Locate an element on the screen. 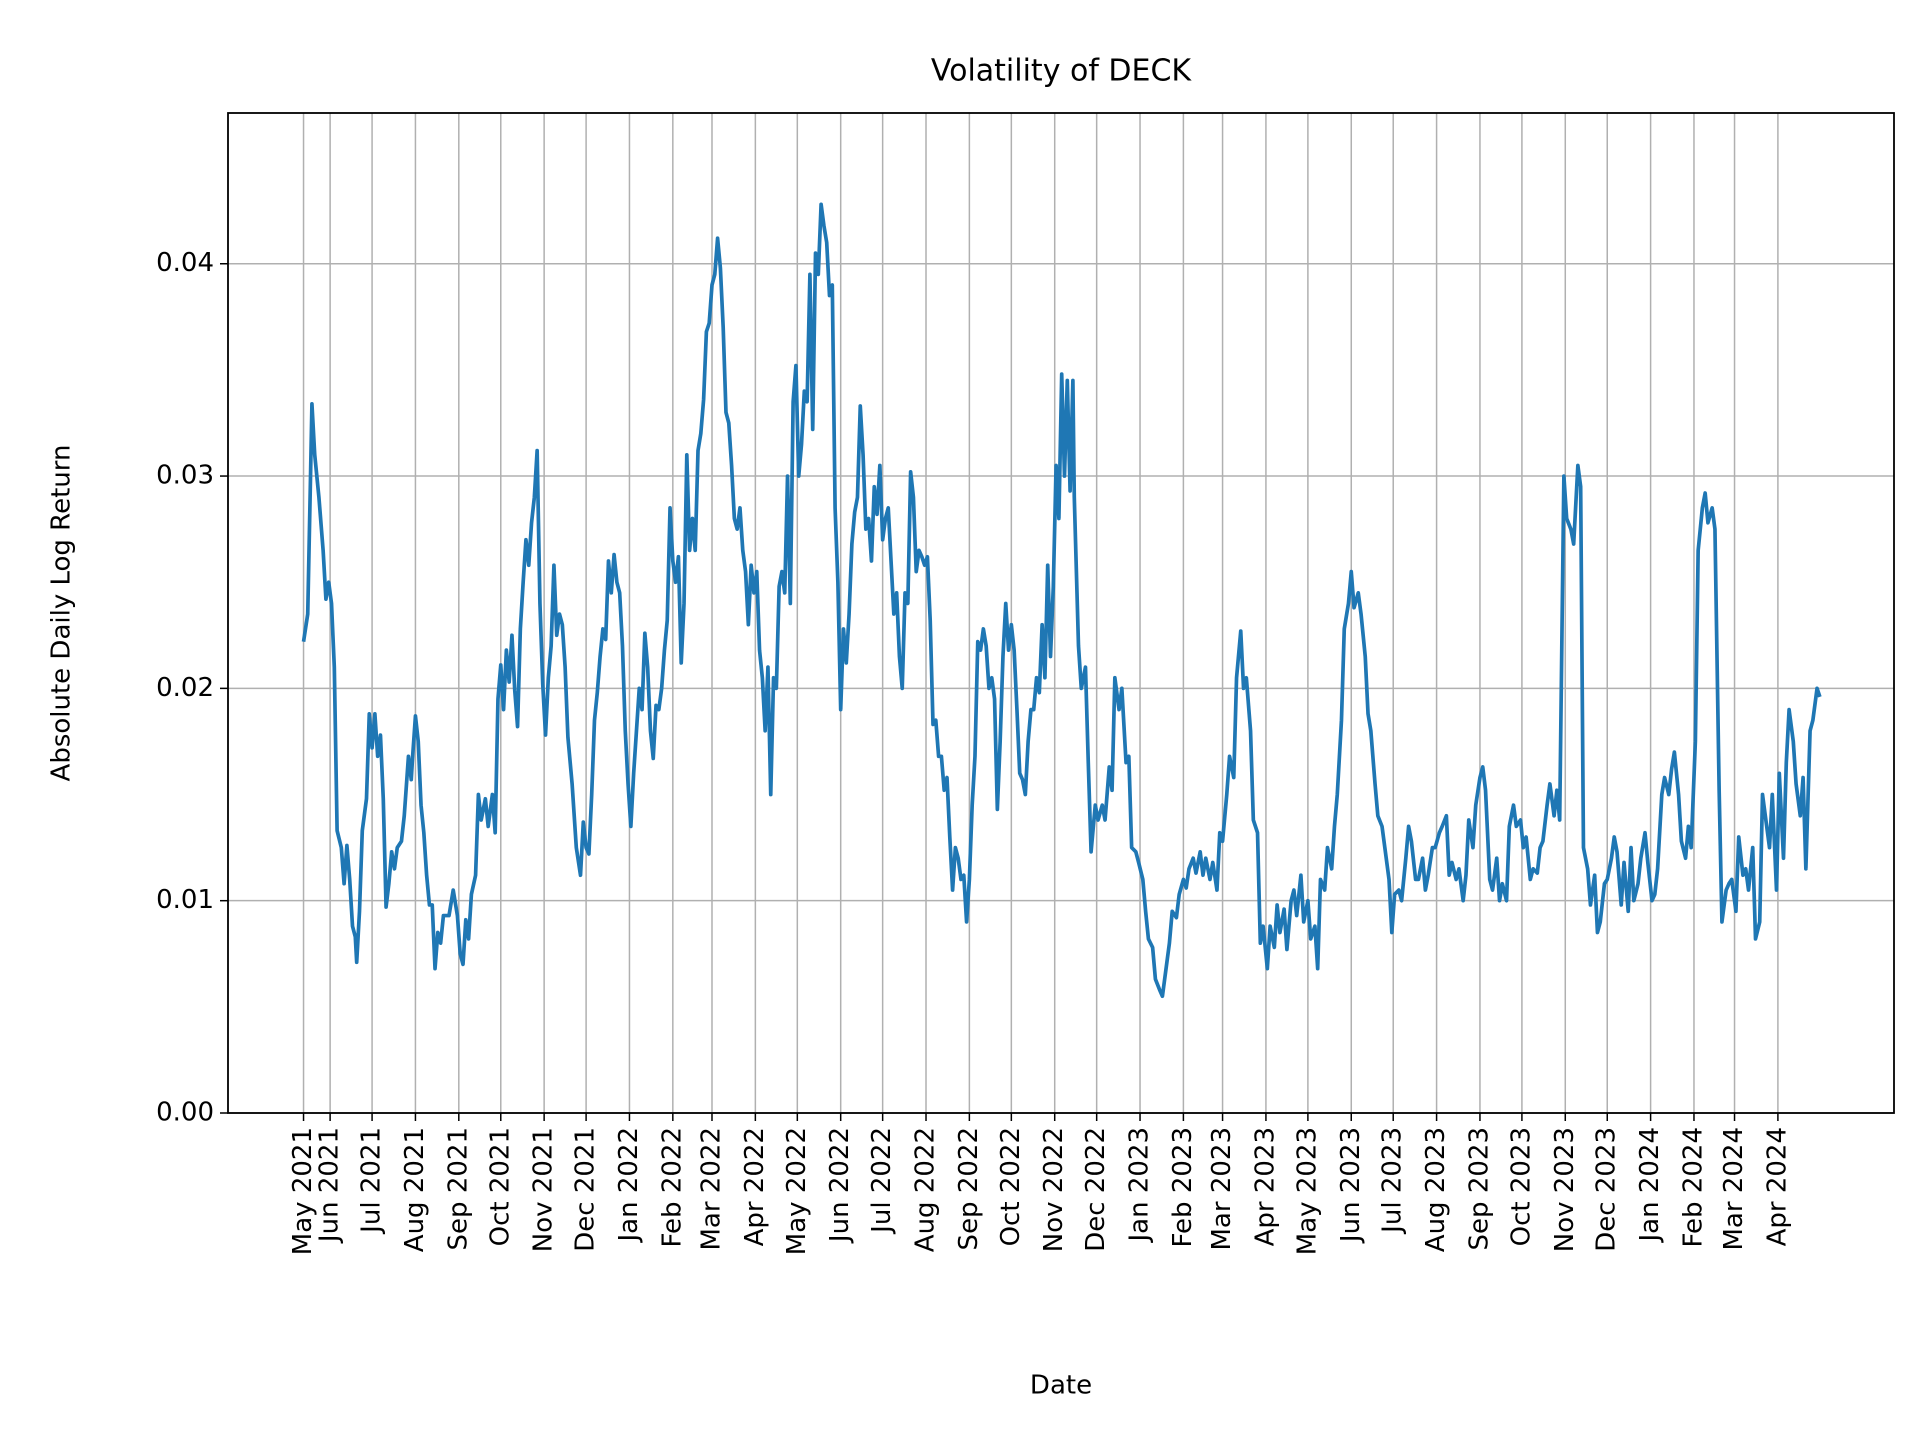 The height and width of the screenshot is (1440, 1920). y-tick-label: 0.04 is located at coordinates (185, 263).